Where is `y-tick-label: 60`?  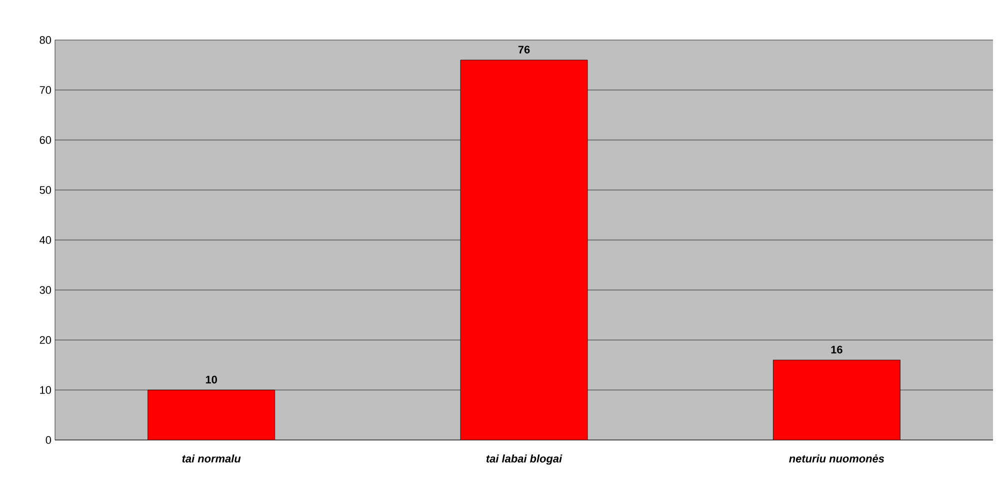 y-tick-label: 60 is located at coordinates (46, 140).